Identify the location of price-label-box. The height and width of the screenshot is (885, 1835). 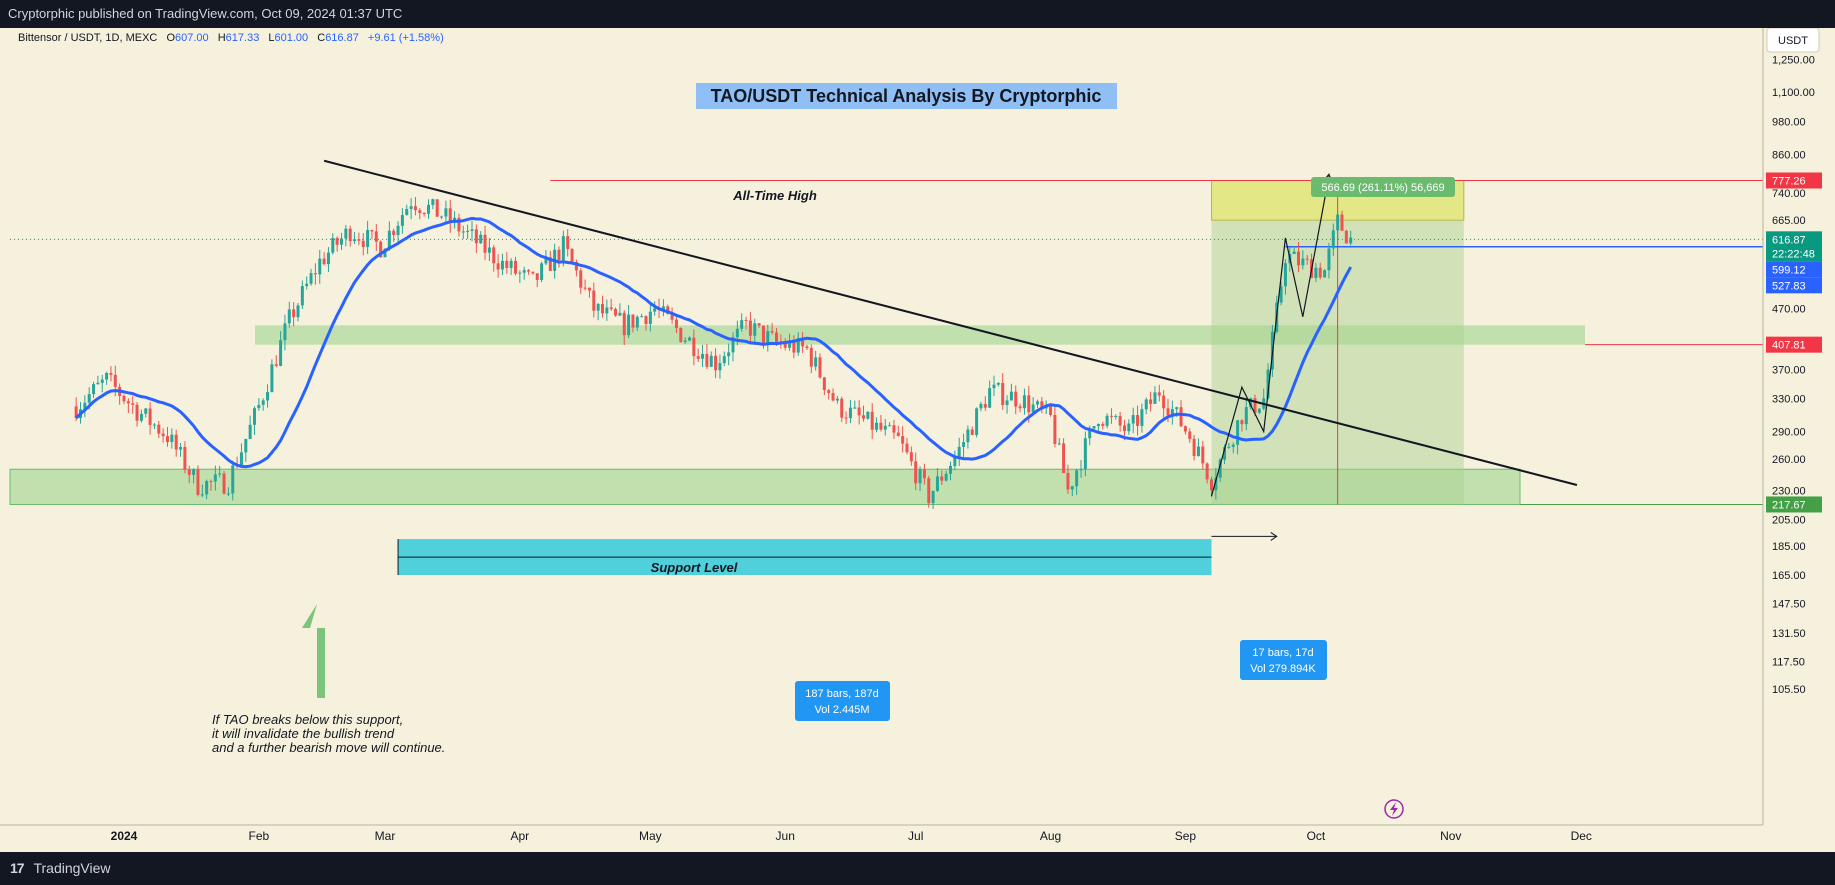
(1794, 239).